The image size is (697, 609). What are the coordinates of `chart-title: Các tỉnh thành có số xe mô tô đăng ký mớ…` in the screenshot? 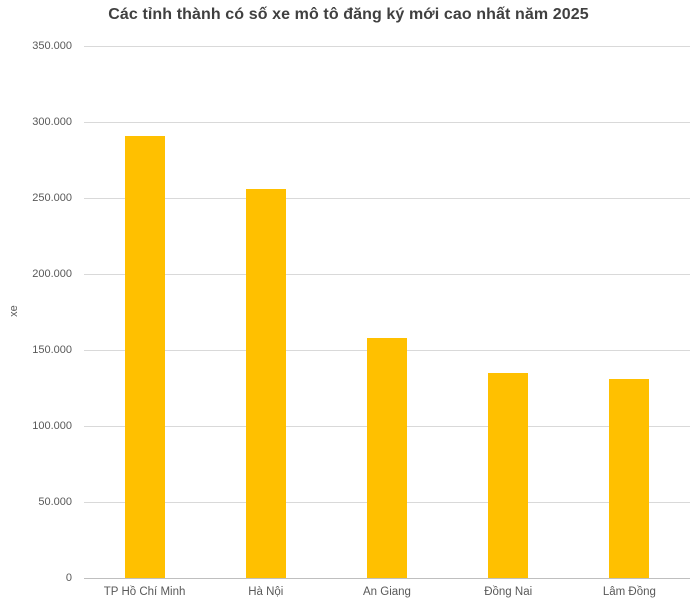 It's located at (348, 14).